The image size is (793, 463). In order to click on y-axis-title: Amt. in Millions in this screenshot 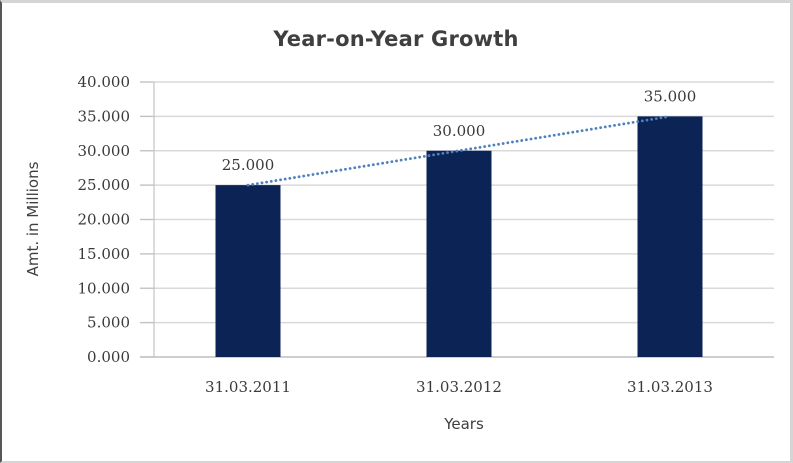, I will do `click(33, 219)`.